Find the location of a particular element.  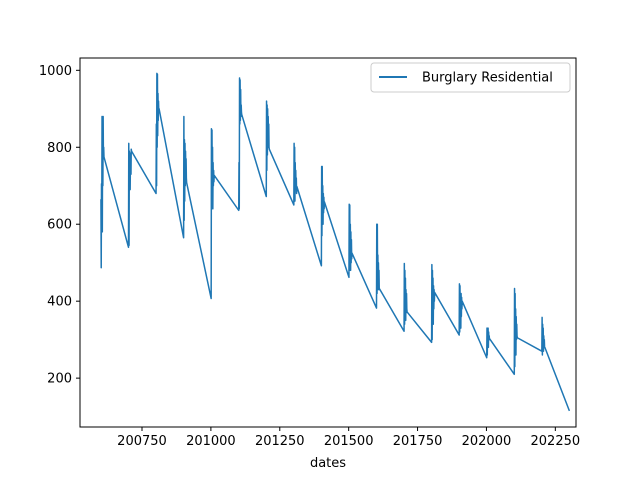

x-tick-label: 201500 is located at coordinates (349, 441).